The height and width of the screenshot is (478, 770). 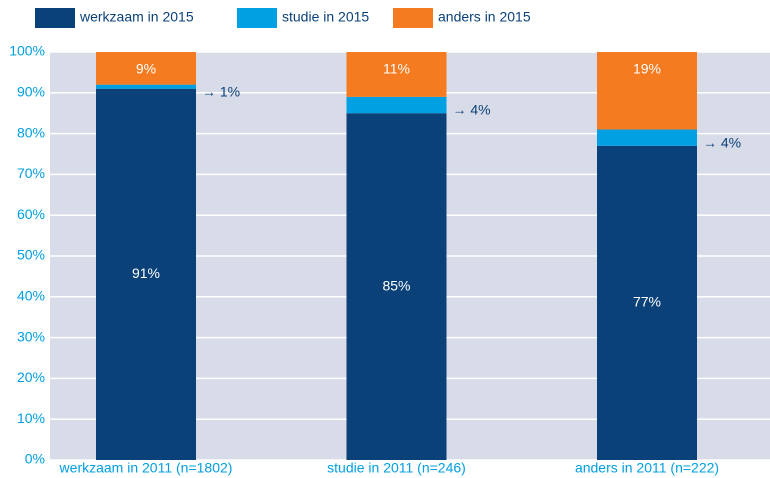 What do you see at coordinates (396, 69) in the screenshot?
I see `data-label: 11%` at bounding box center [396, 69].